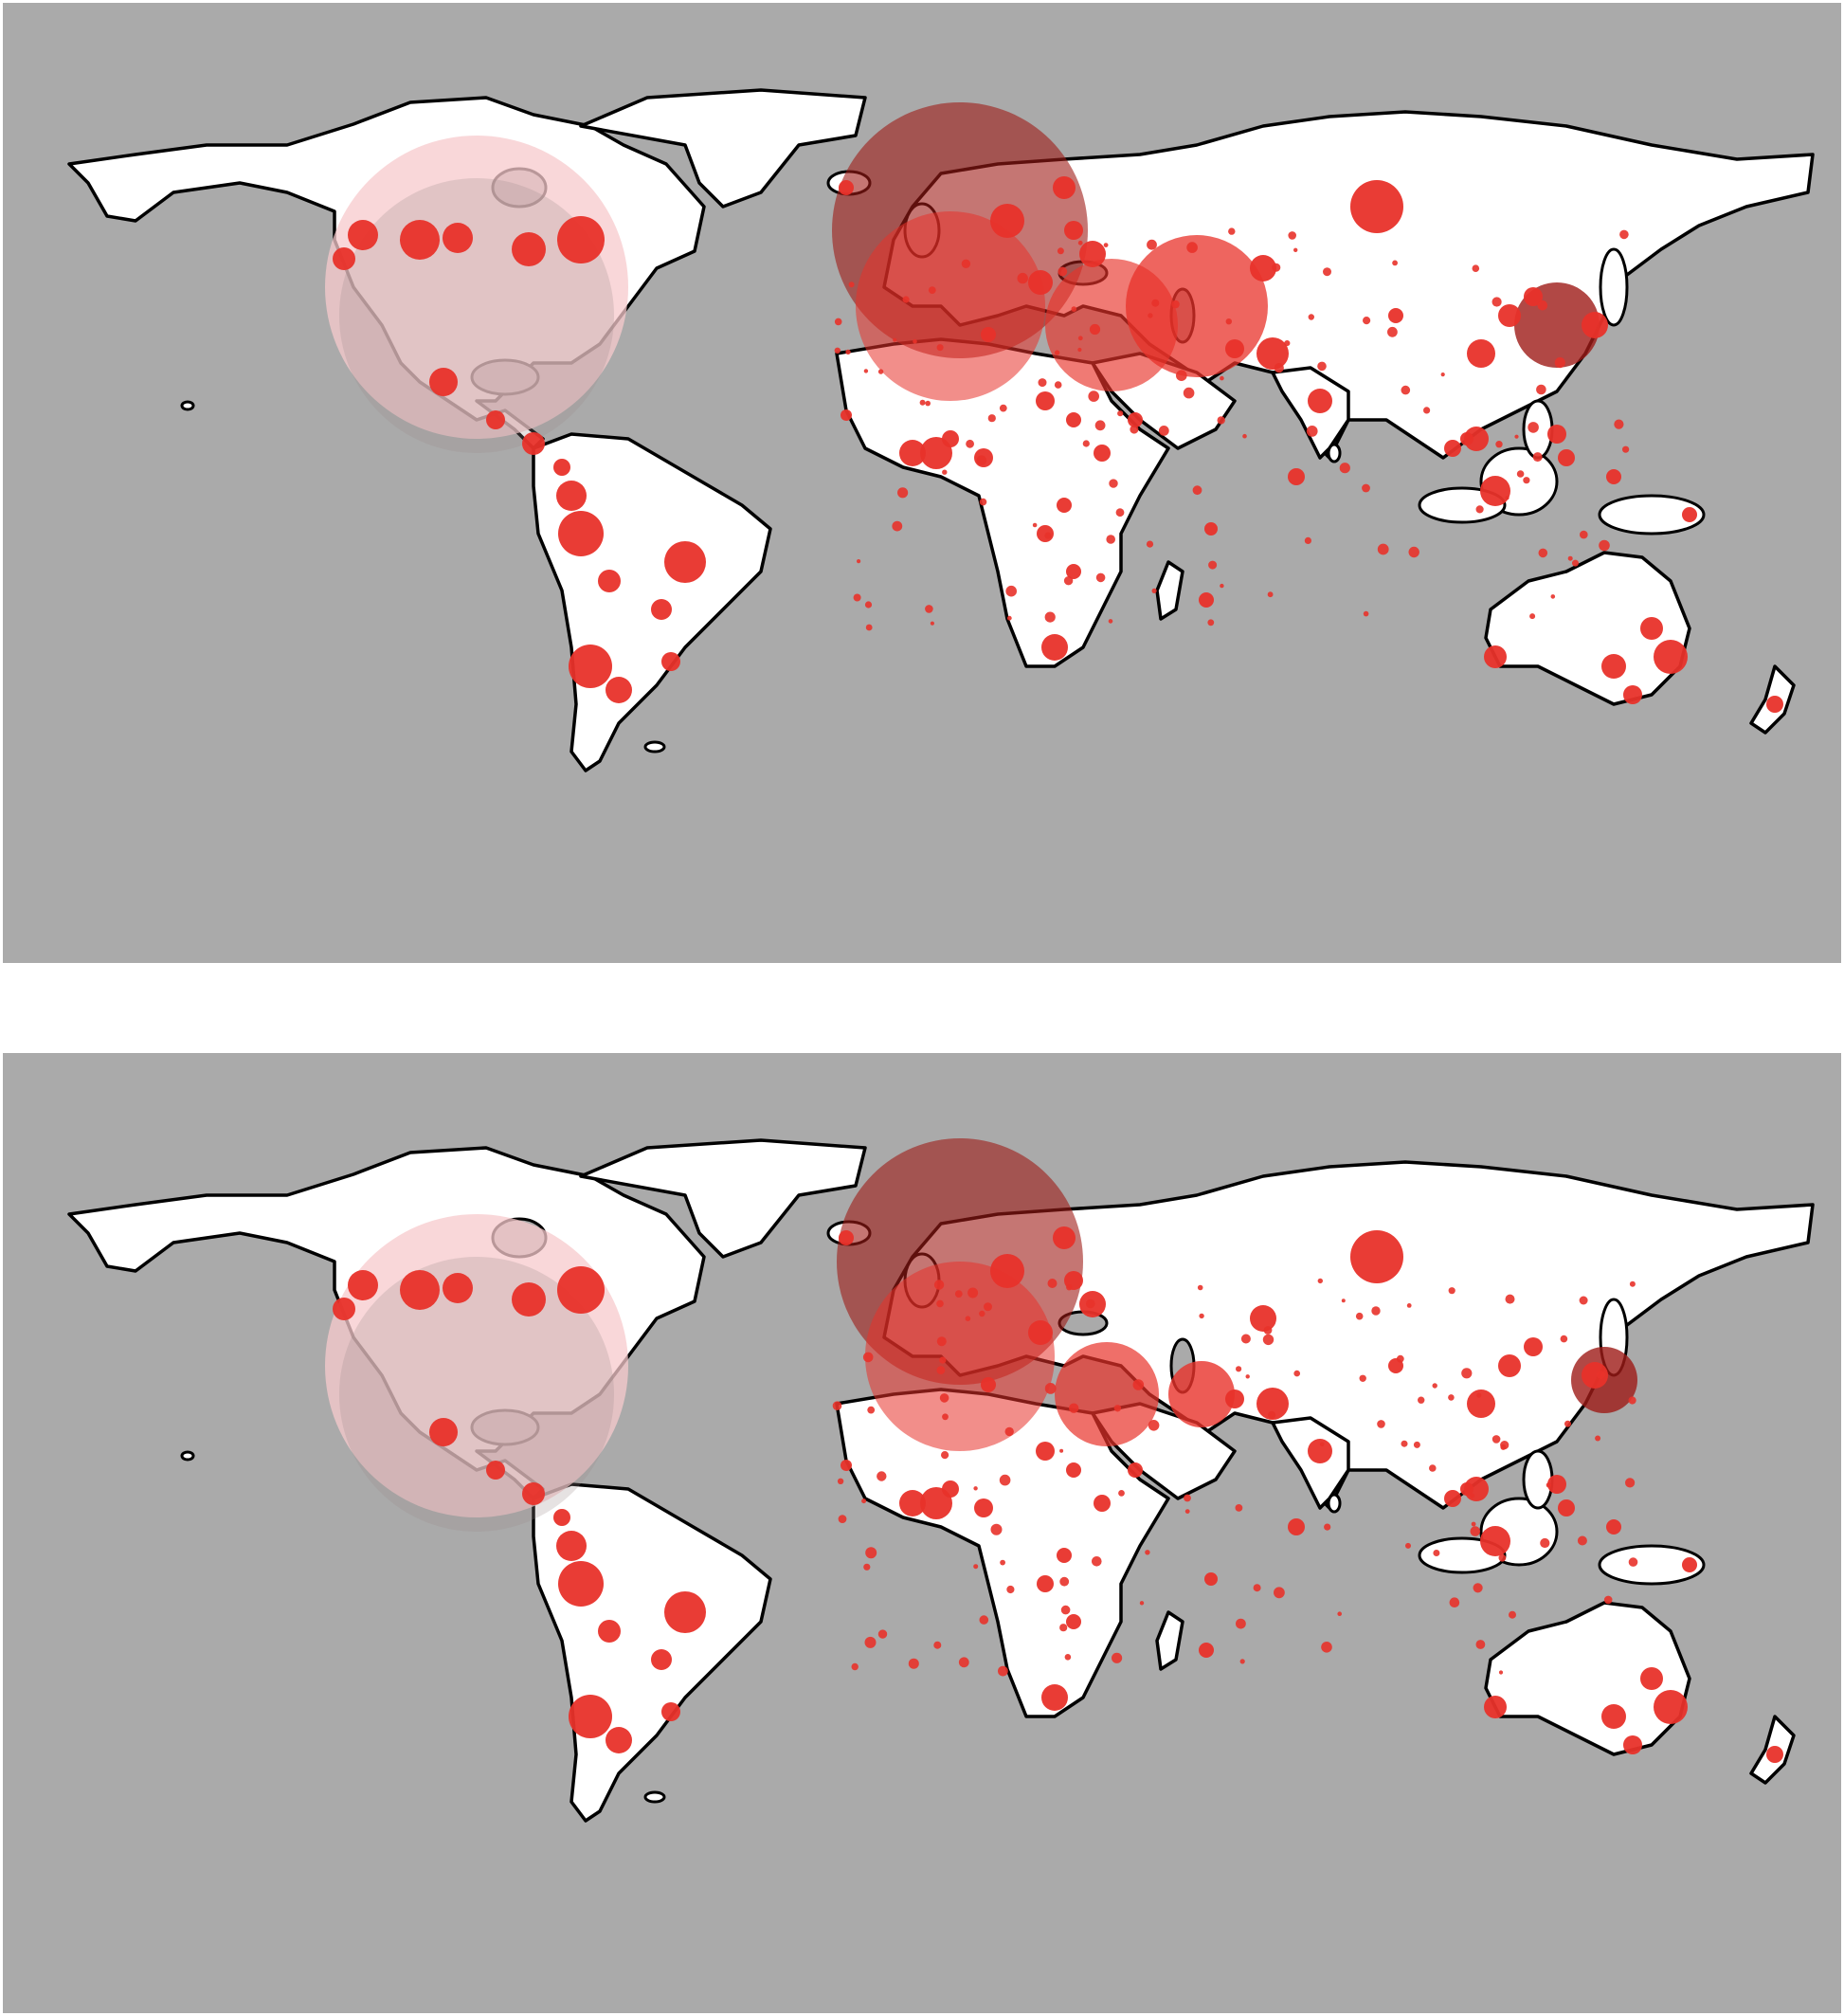 The image size is (1844, 2016). What do you see at coordinates (1614, 287) in the screenshot?
I see `japan-island` at bounding box center [1614, 287].